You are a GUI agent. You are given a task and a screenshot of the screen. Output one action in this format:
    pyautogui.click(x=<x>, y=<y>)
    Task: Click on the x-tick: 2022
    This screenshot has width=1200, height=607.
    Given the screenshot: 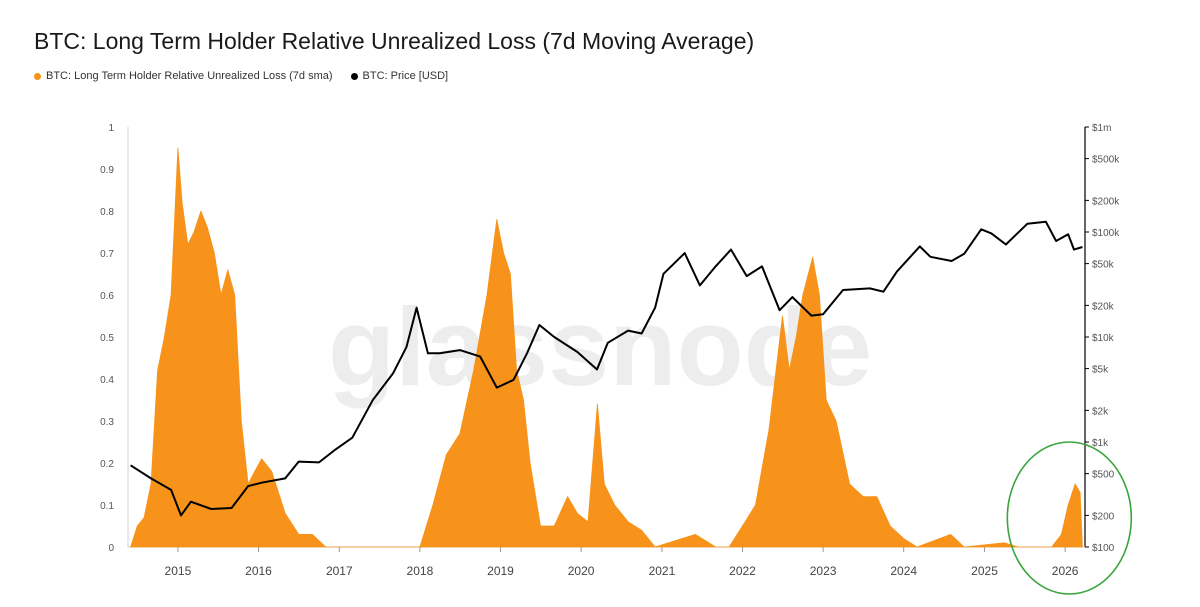 What is the action you would take?
    pyautogui.click(x=742, y=571)
    